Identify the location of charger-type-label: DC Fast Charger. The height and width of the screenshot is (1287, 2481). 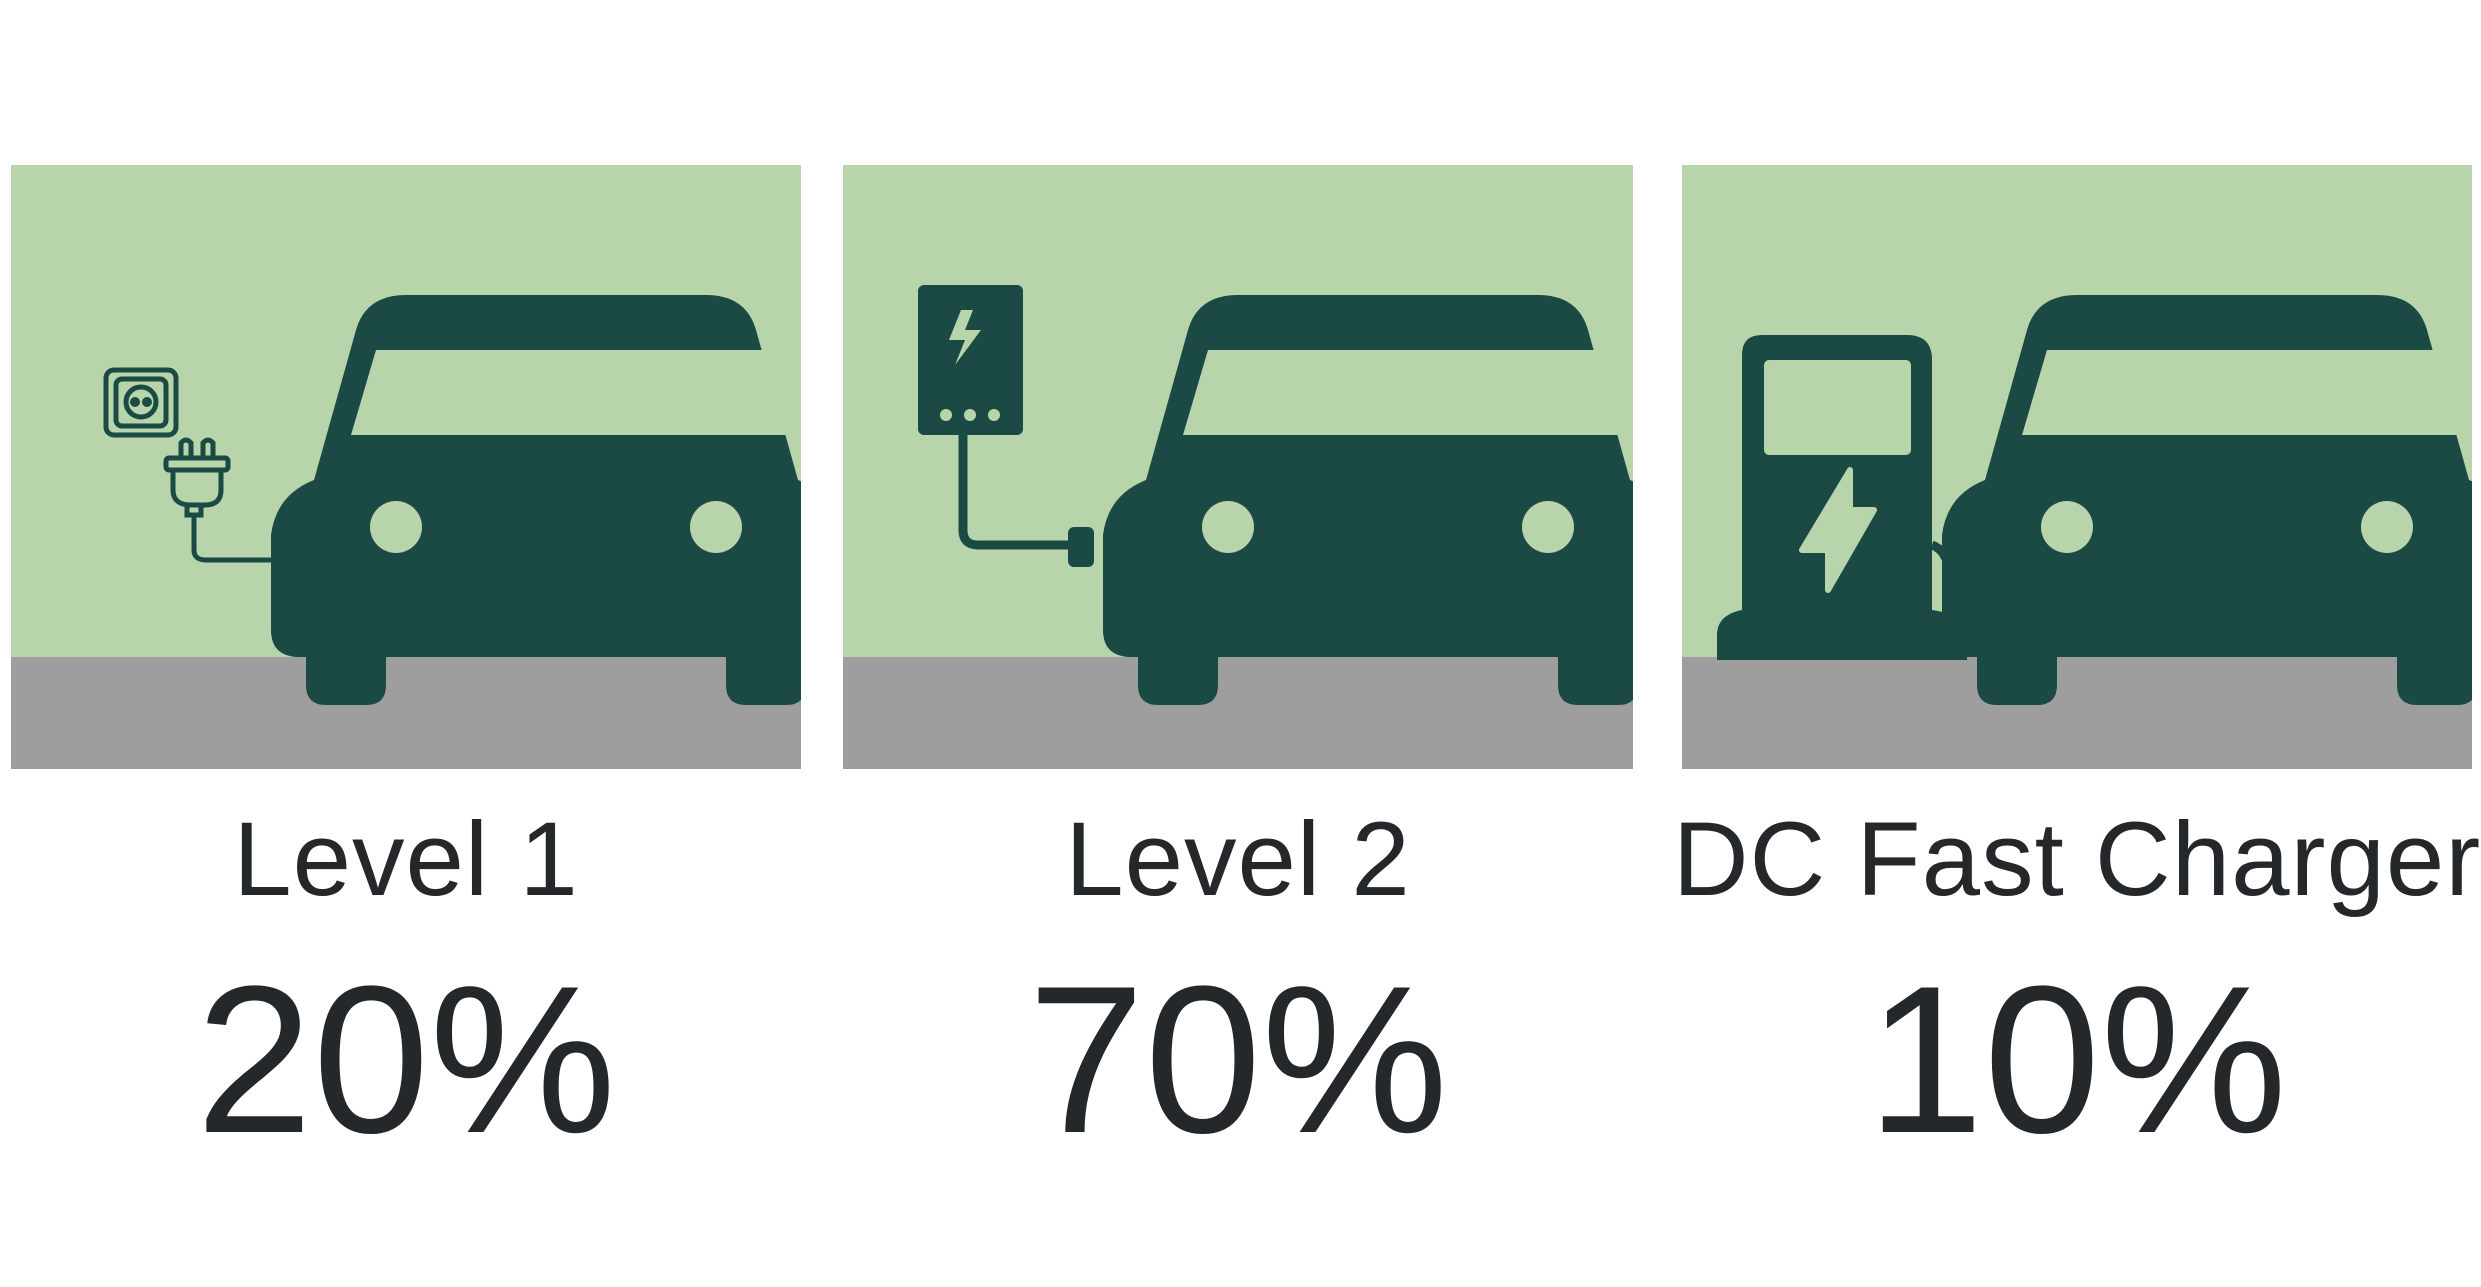
(2076, 859).